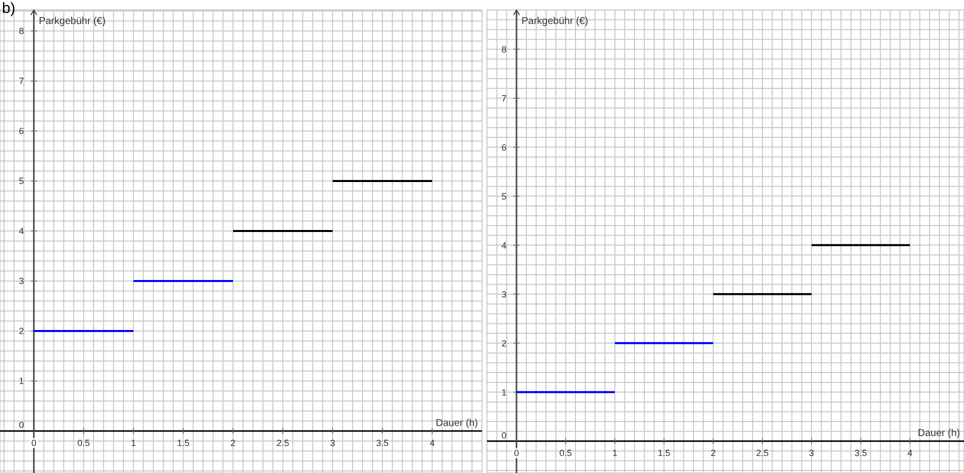  What do you see at coordinates (9, 8) in the screenshot?
I see `chart-title: b)` at bounding box center [9, 8].